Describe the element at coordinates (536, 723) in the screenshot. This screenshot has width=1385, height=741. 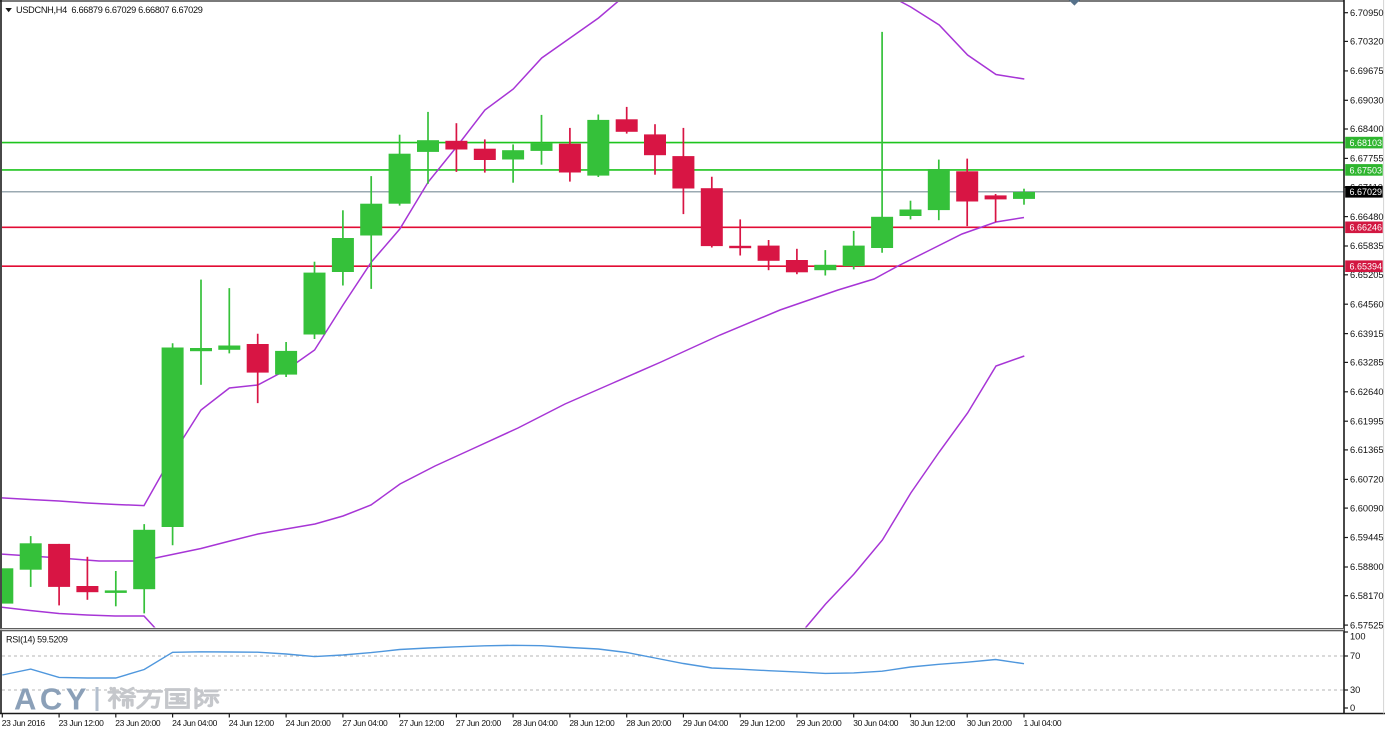
I see `svg-text: 28 Jun 04:00` at that location.